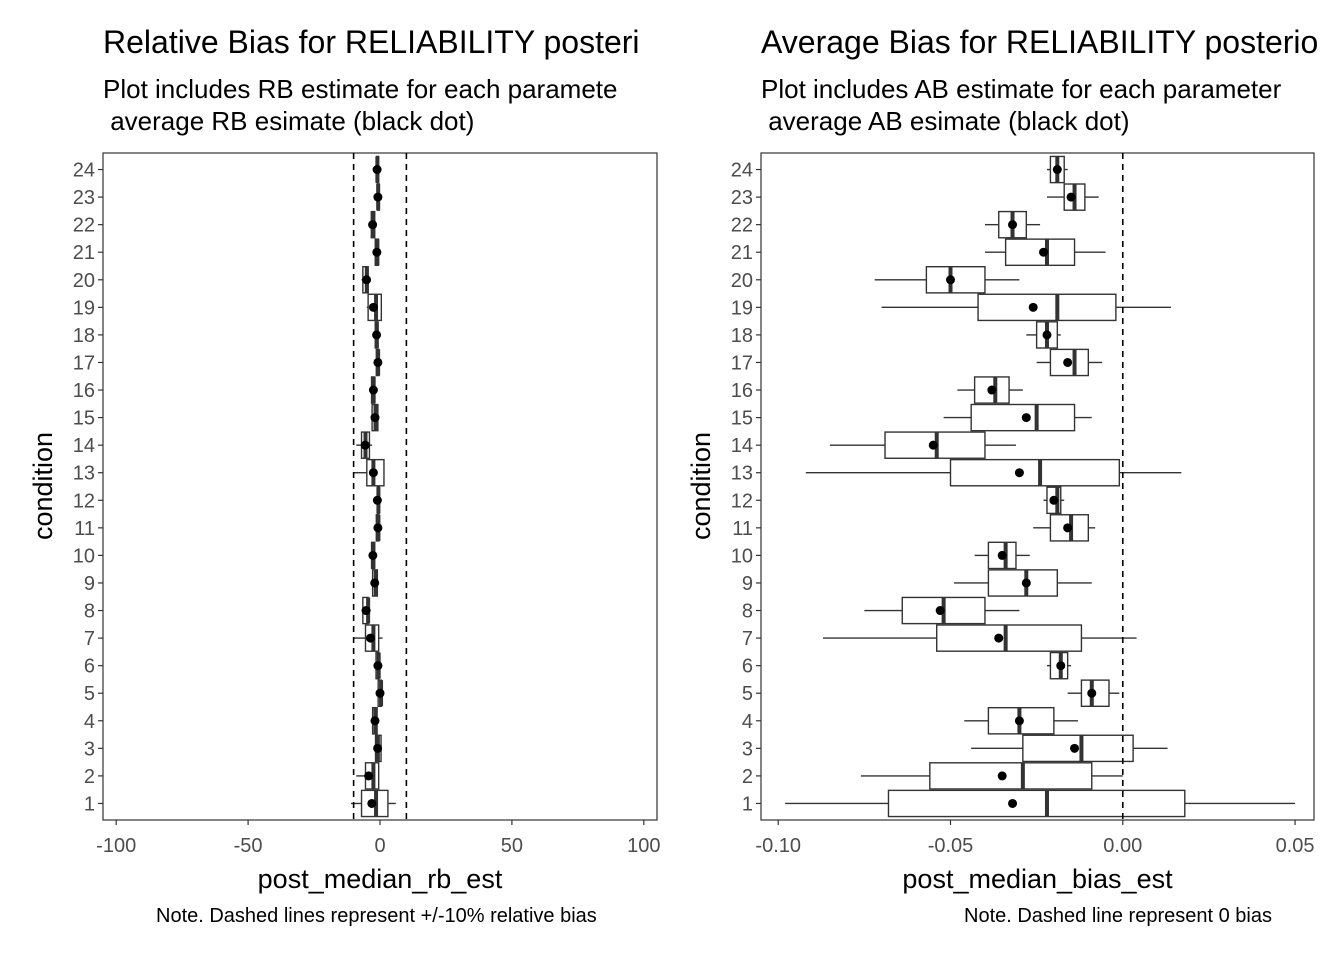  Describe the element at coordinates (778, 846) in the screenshot. I see `x-tick-label: -0.10` at that location.